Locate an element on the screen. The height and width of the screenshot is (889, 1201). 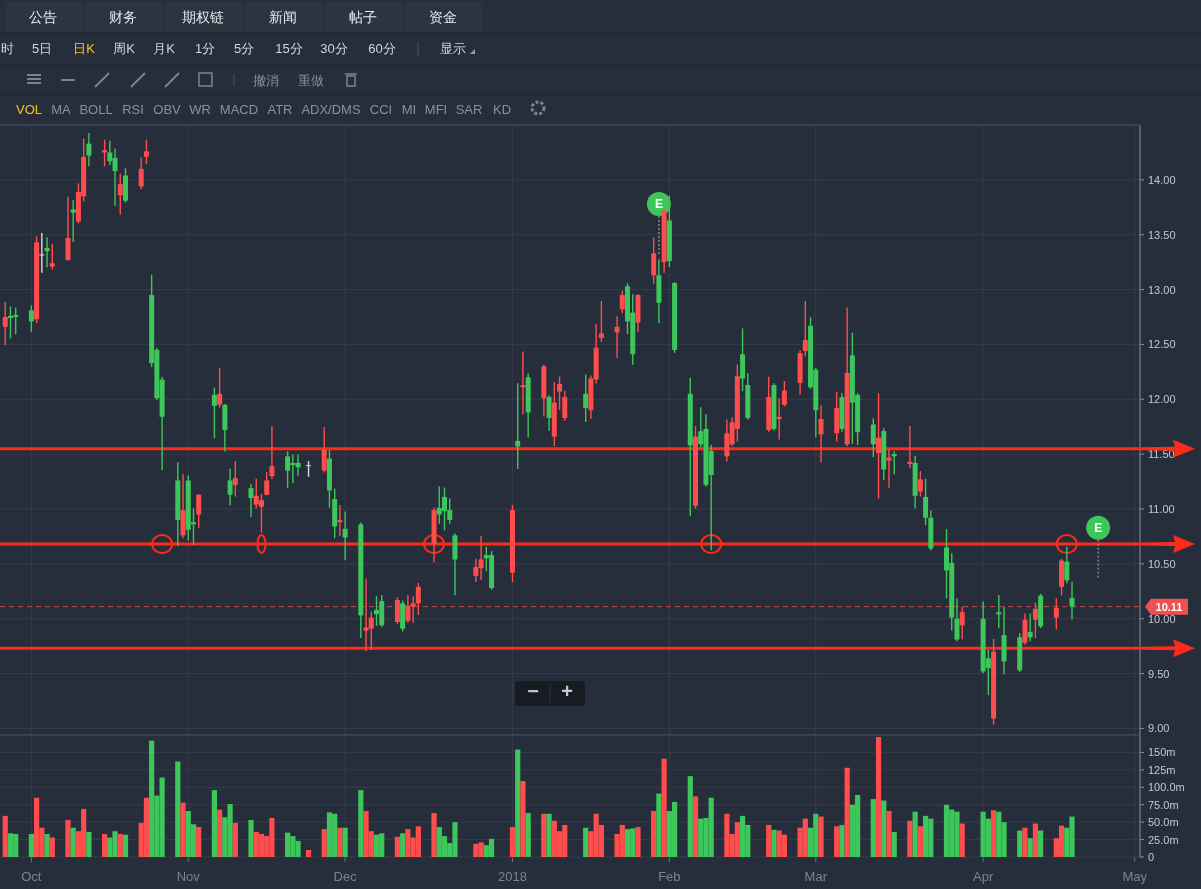
y-tick-label: 50.0m is located at coordinates (1163, 822).